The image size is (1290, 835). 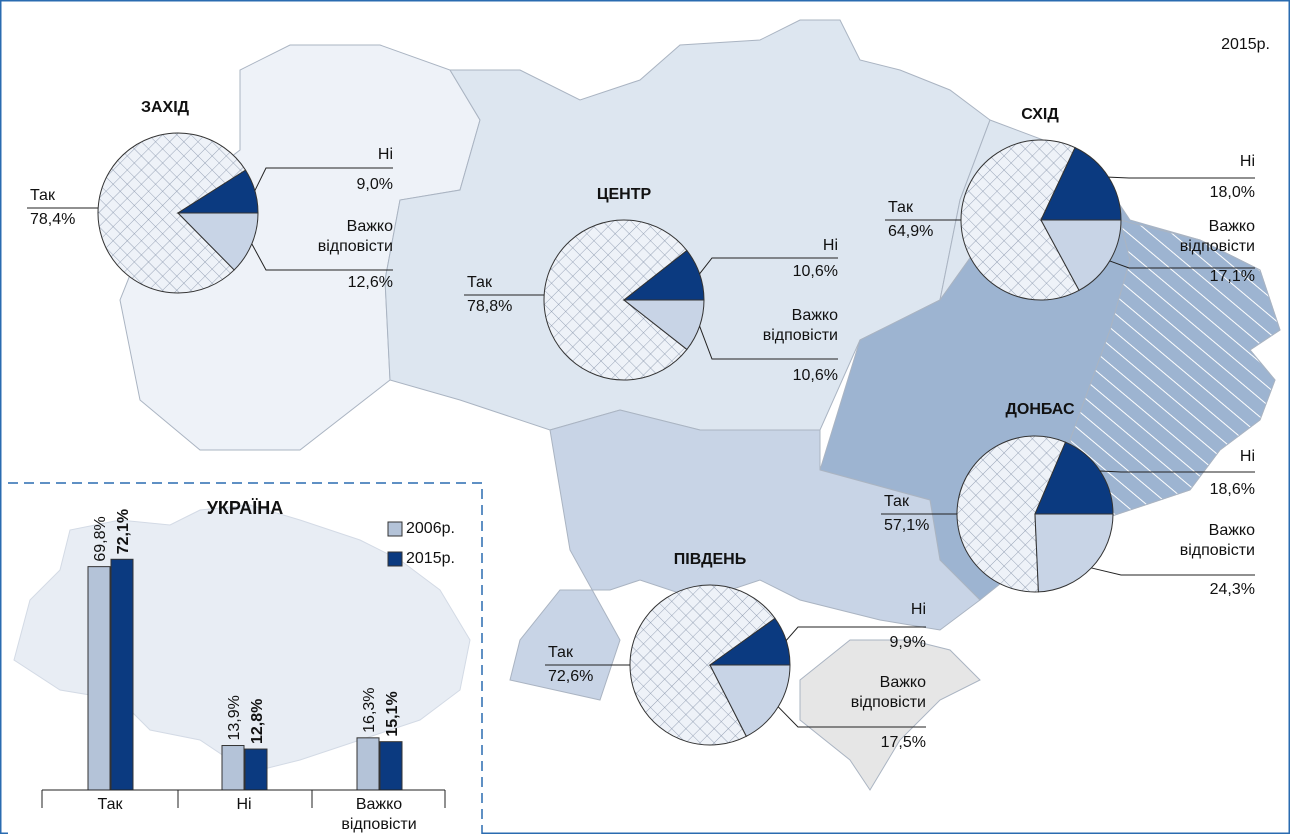 I want to click on bar-value-label: 13,9%, so click(x=234, y=717).